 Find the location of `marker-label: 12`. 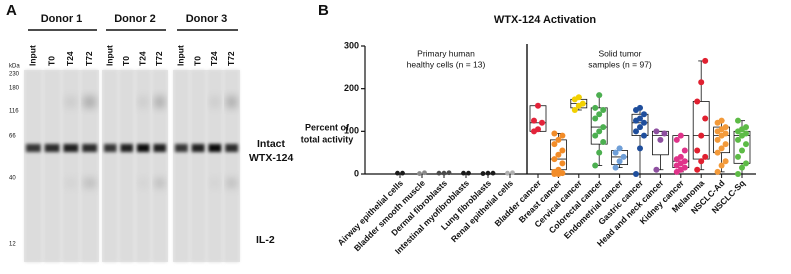

marker-label: 12 is located at coordinates (12, 245).